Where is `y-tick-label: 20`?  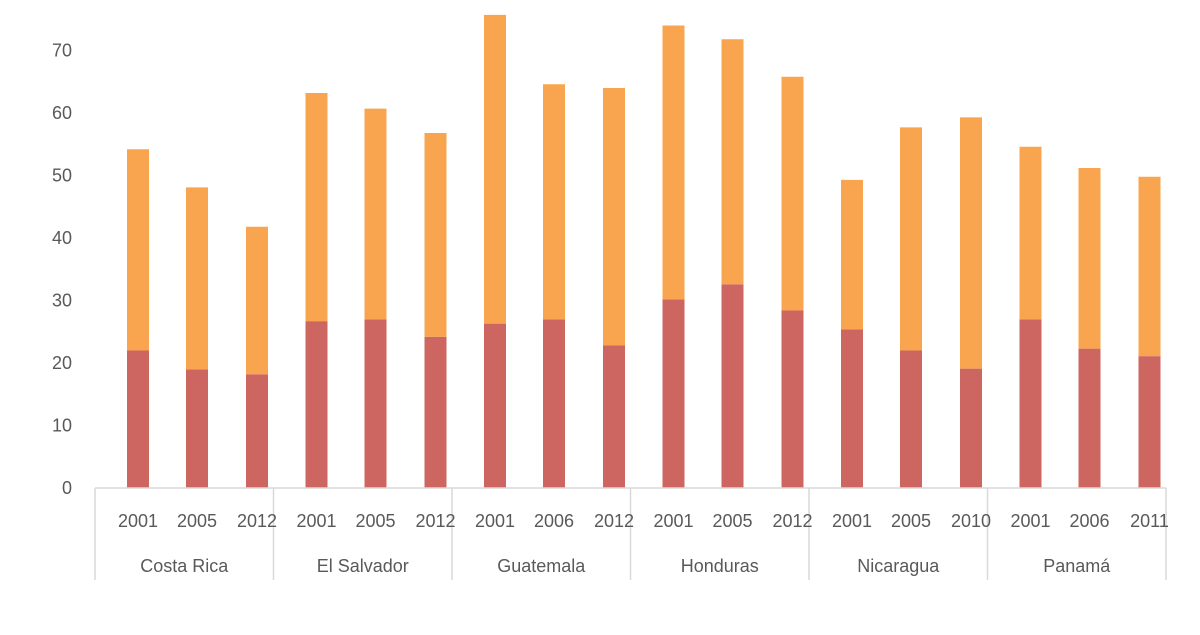
y-tick-label: 20 is located at coordinates (62, 363).